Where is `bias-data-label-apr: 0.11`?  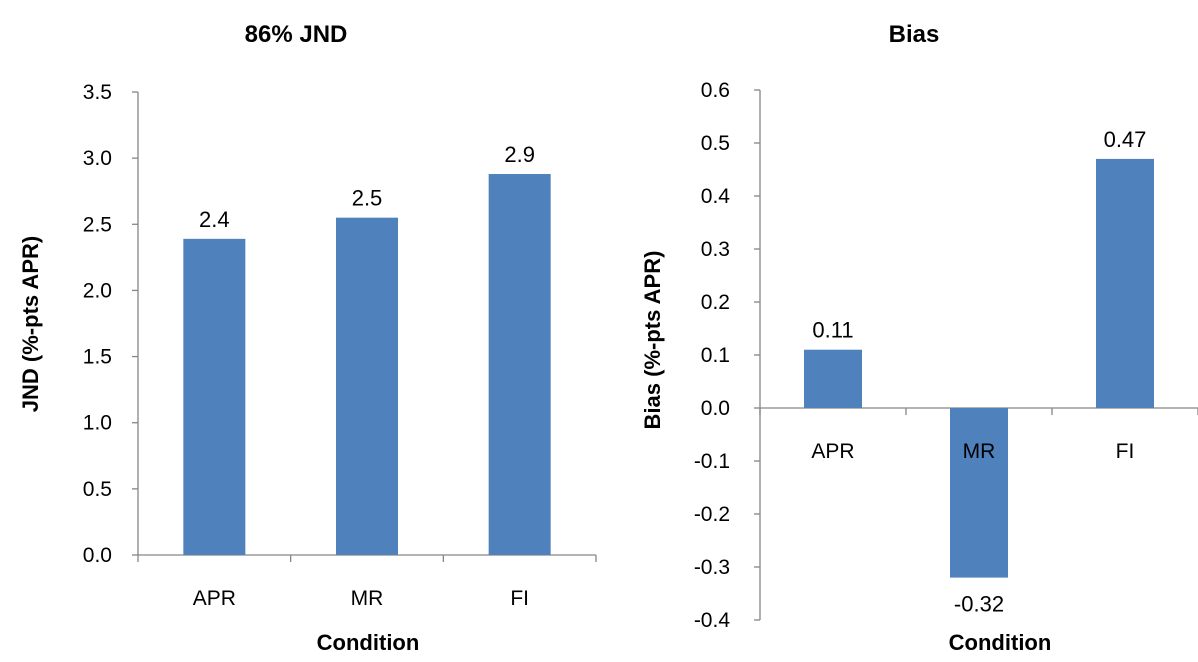 bias-data-label-apr: 0.11 is located at coordinates (832, 330).